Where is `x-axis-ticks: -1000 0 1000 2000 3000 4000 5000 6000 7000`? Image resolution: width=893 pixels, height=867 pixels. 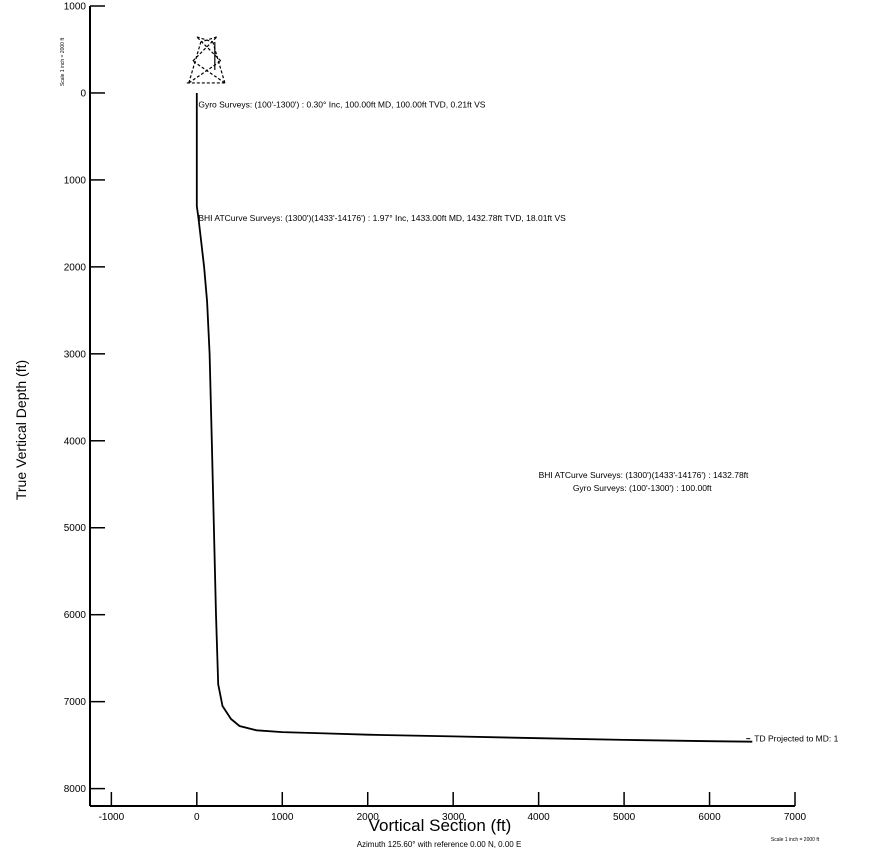 x-axis-ticks: -1000 0 1000 2000 3000 4000 5000 6000 7000 is located at coordinates (453, 807).